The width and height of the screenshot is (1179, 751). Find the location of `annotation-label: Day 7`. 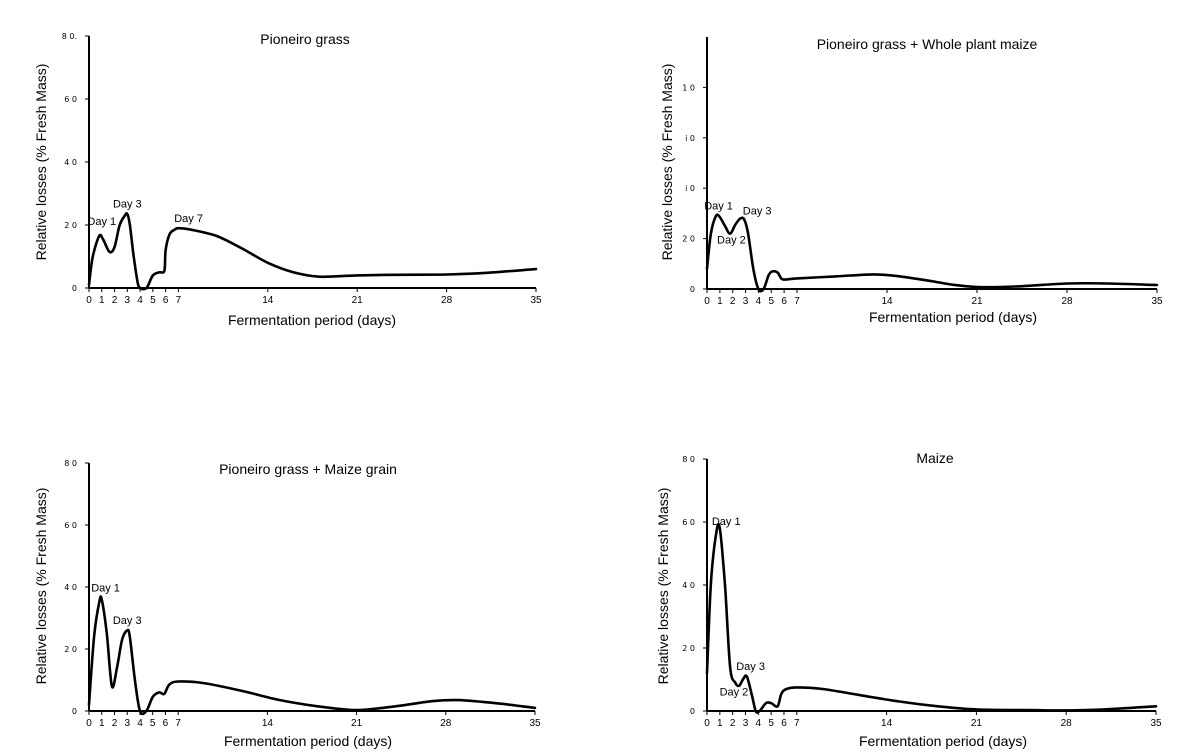

annotation-label: Day 7 is located at coordinates (188, 219).